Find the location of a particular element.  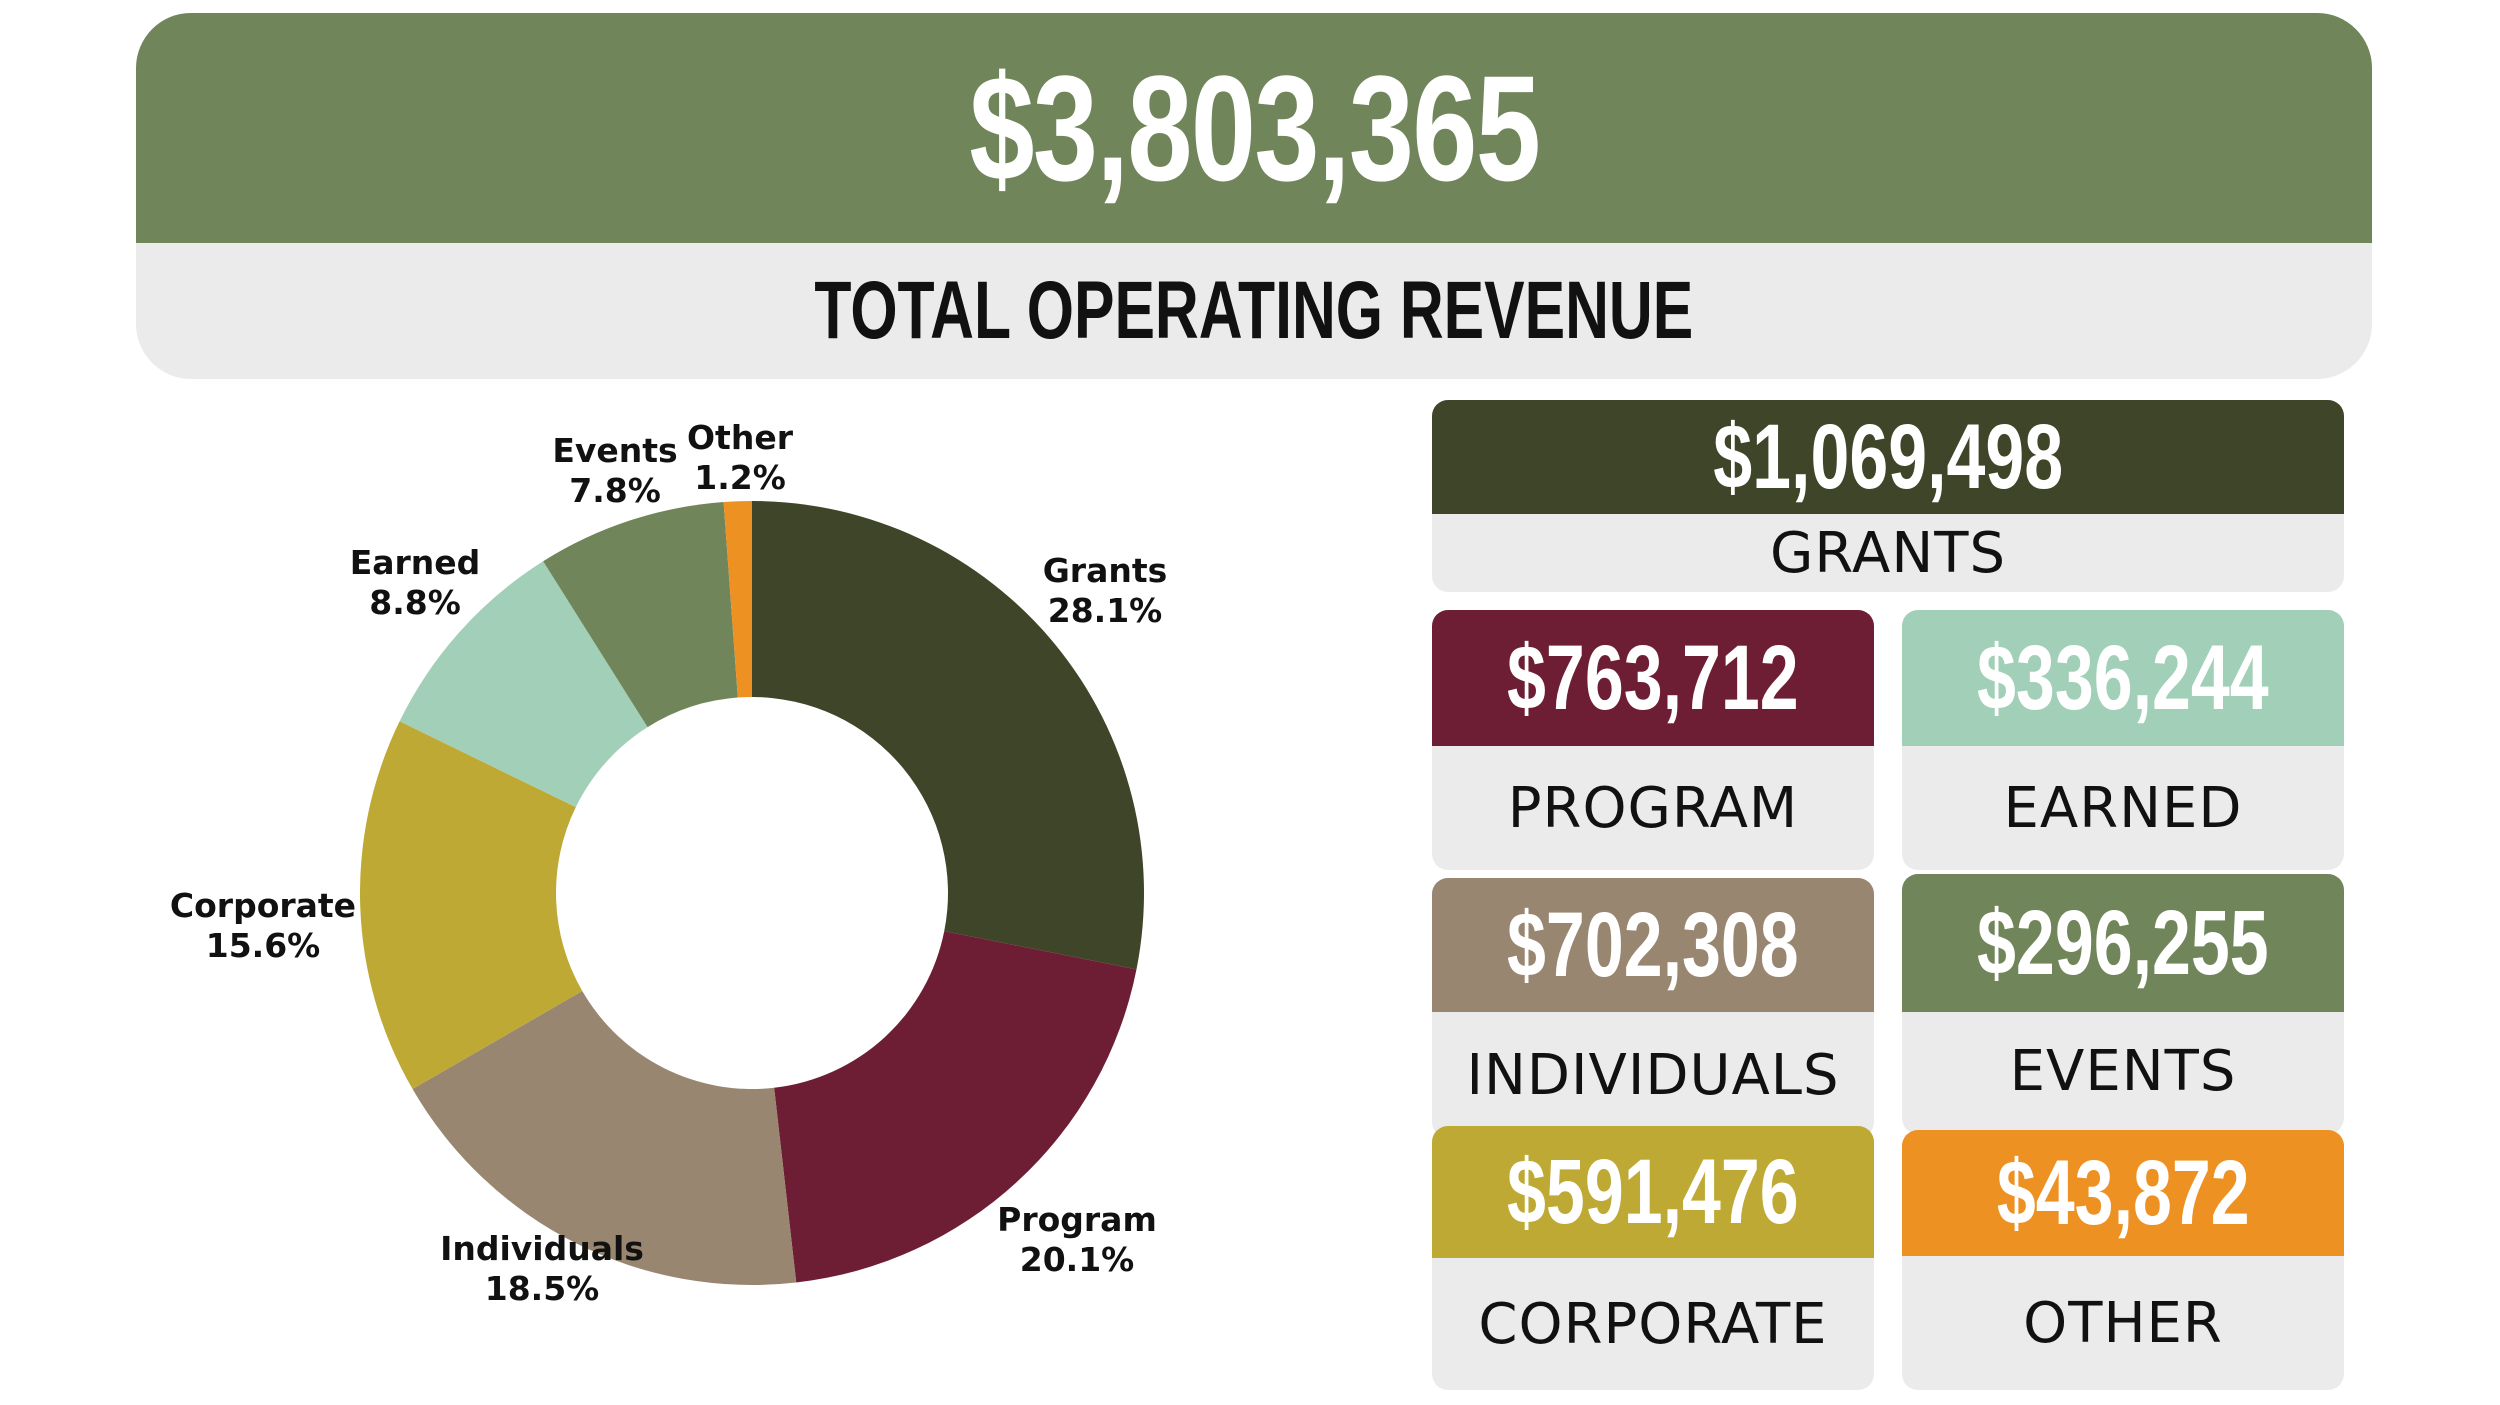

program-value: $763,712 is located at coordinates (1653, 677).